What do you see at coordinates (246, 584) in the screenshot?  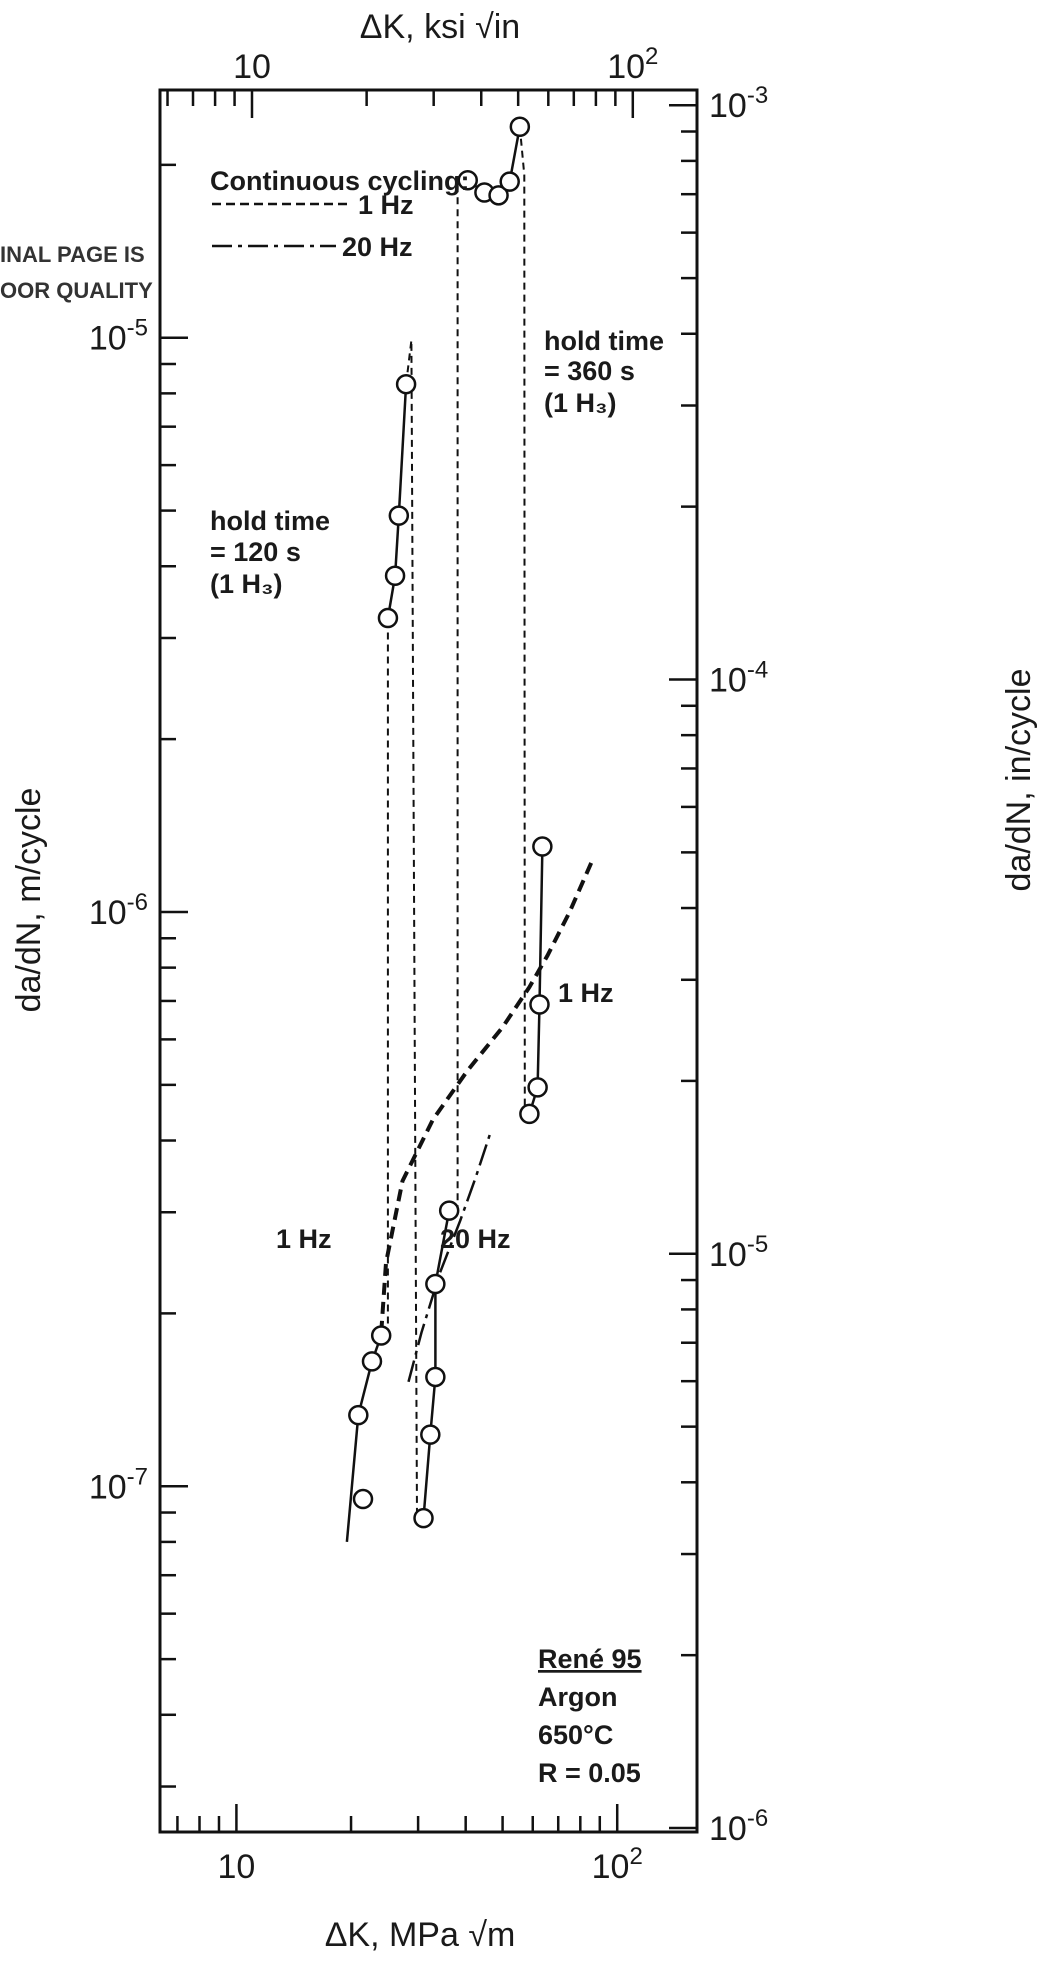 I see `annotation-hold-120-line-3: (1 H₃)` at bounding box center [246, 584].